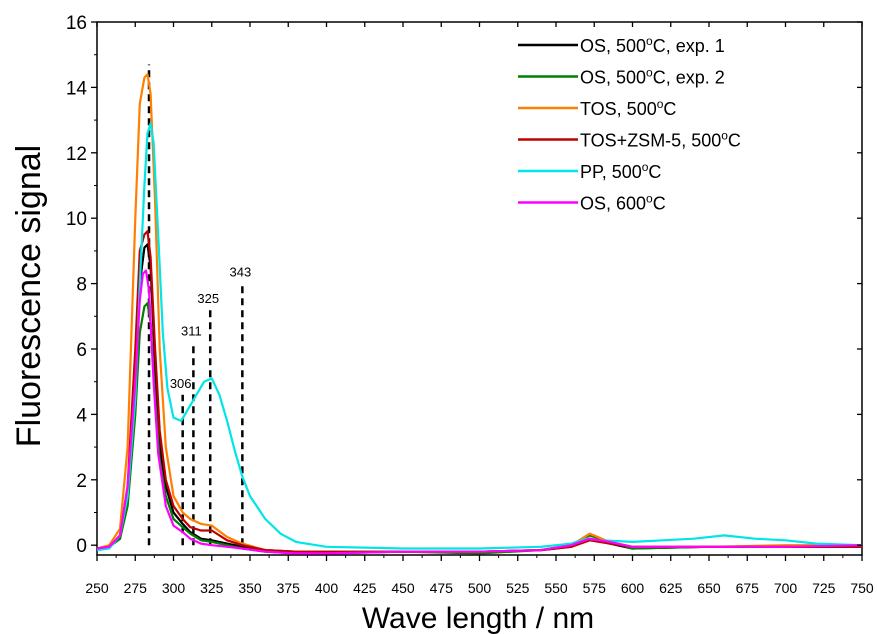  I want to click on x-tick-label: 525, so click(518, 588).